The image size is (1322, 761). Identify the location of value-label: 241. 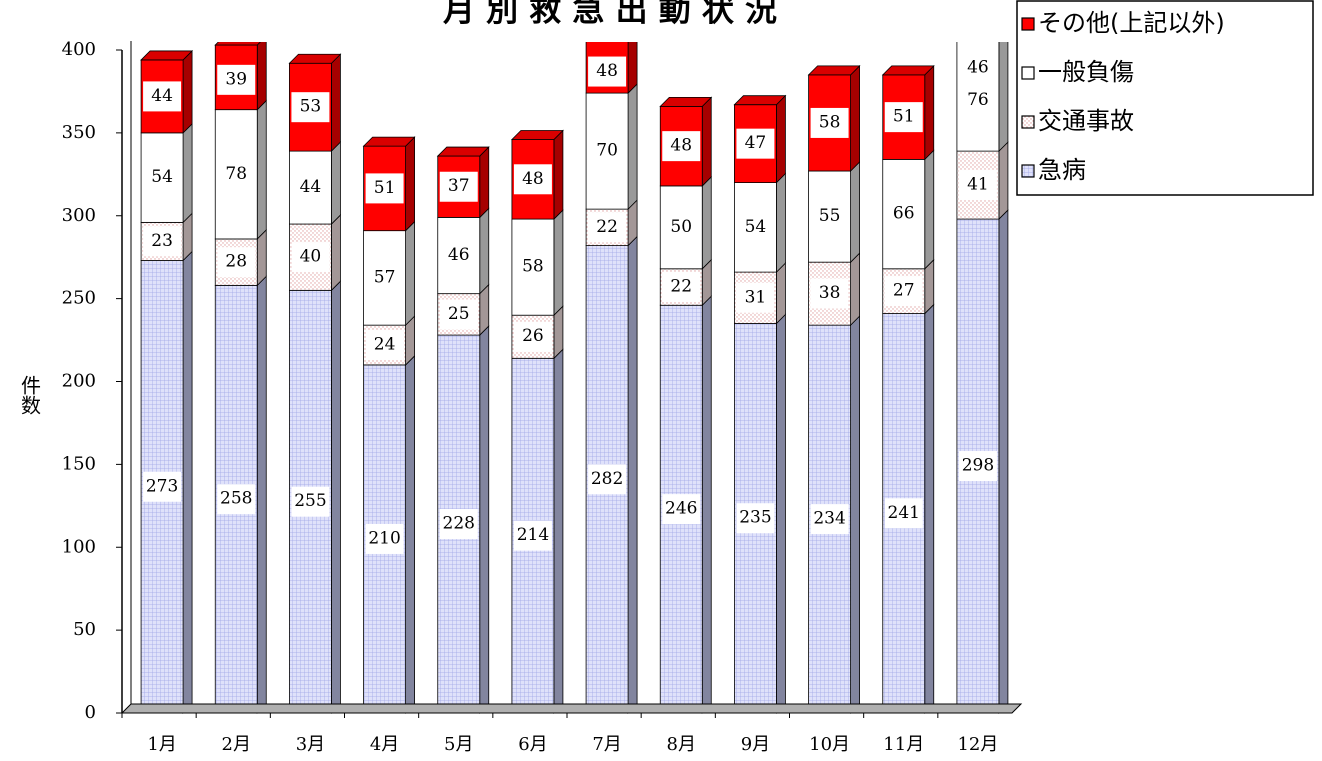
(904, 513).